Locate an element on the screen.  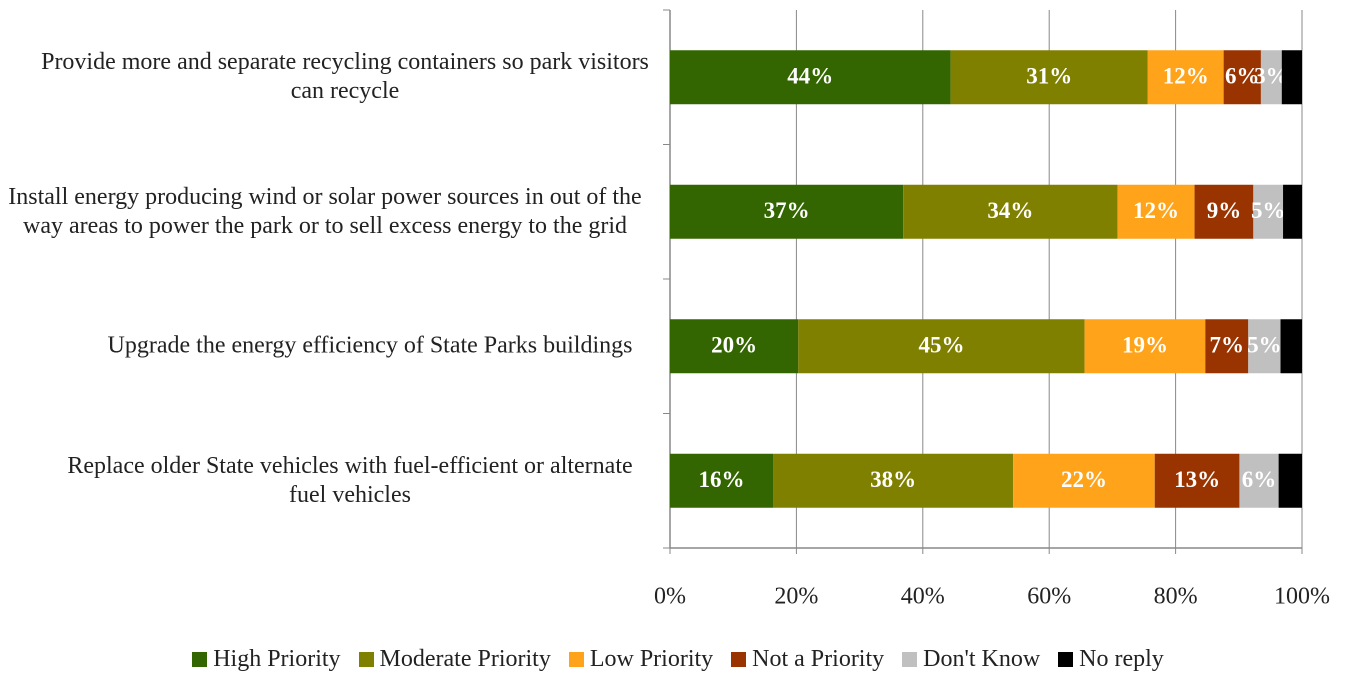
data-label: 45% is located at coordinates (941, 345).